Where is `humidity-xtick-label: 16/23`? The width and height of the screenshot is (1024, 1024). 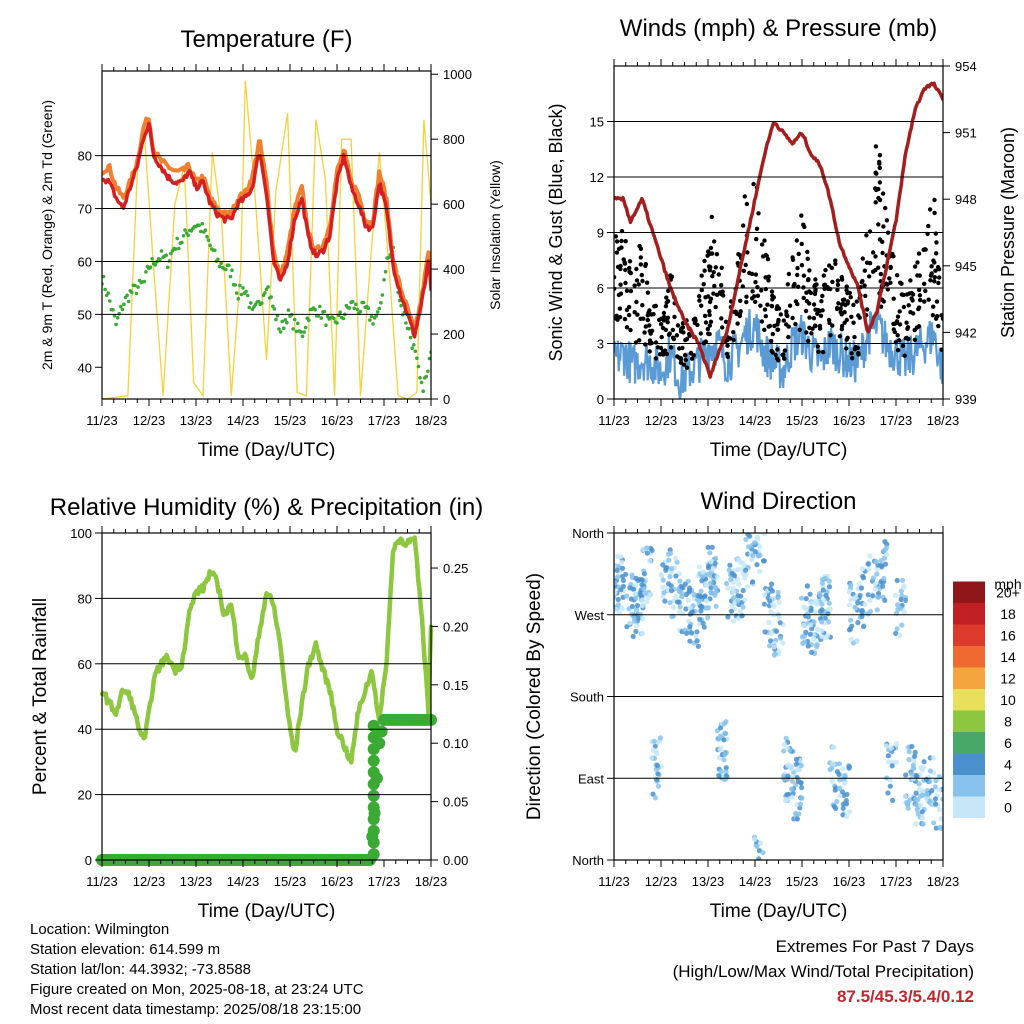
humidity-xtick-label: 16/23 is located at coordinates (337, 881).